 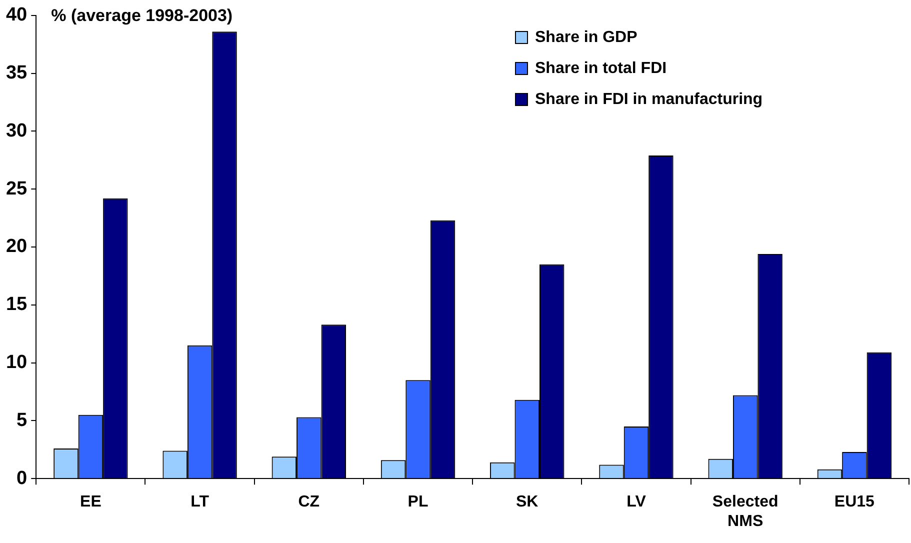 I want to click on legend-label: Share in GDP, so click(x=586, y=37).